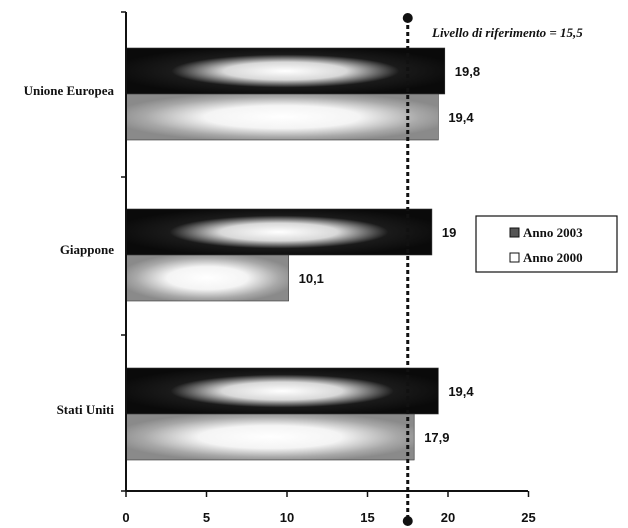  Describe the element at coordinates (507, 32) in the screenshot. I see `reference-line-label: Livello di riferimento = 15,5` at that location.